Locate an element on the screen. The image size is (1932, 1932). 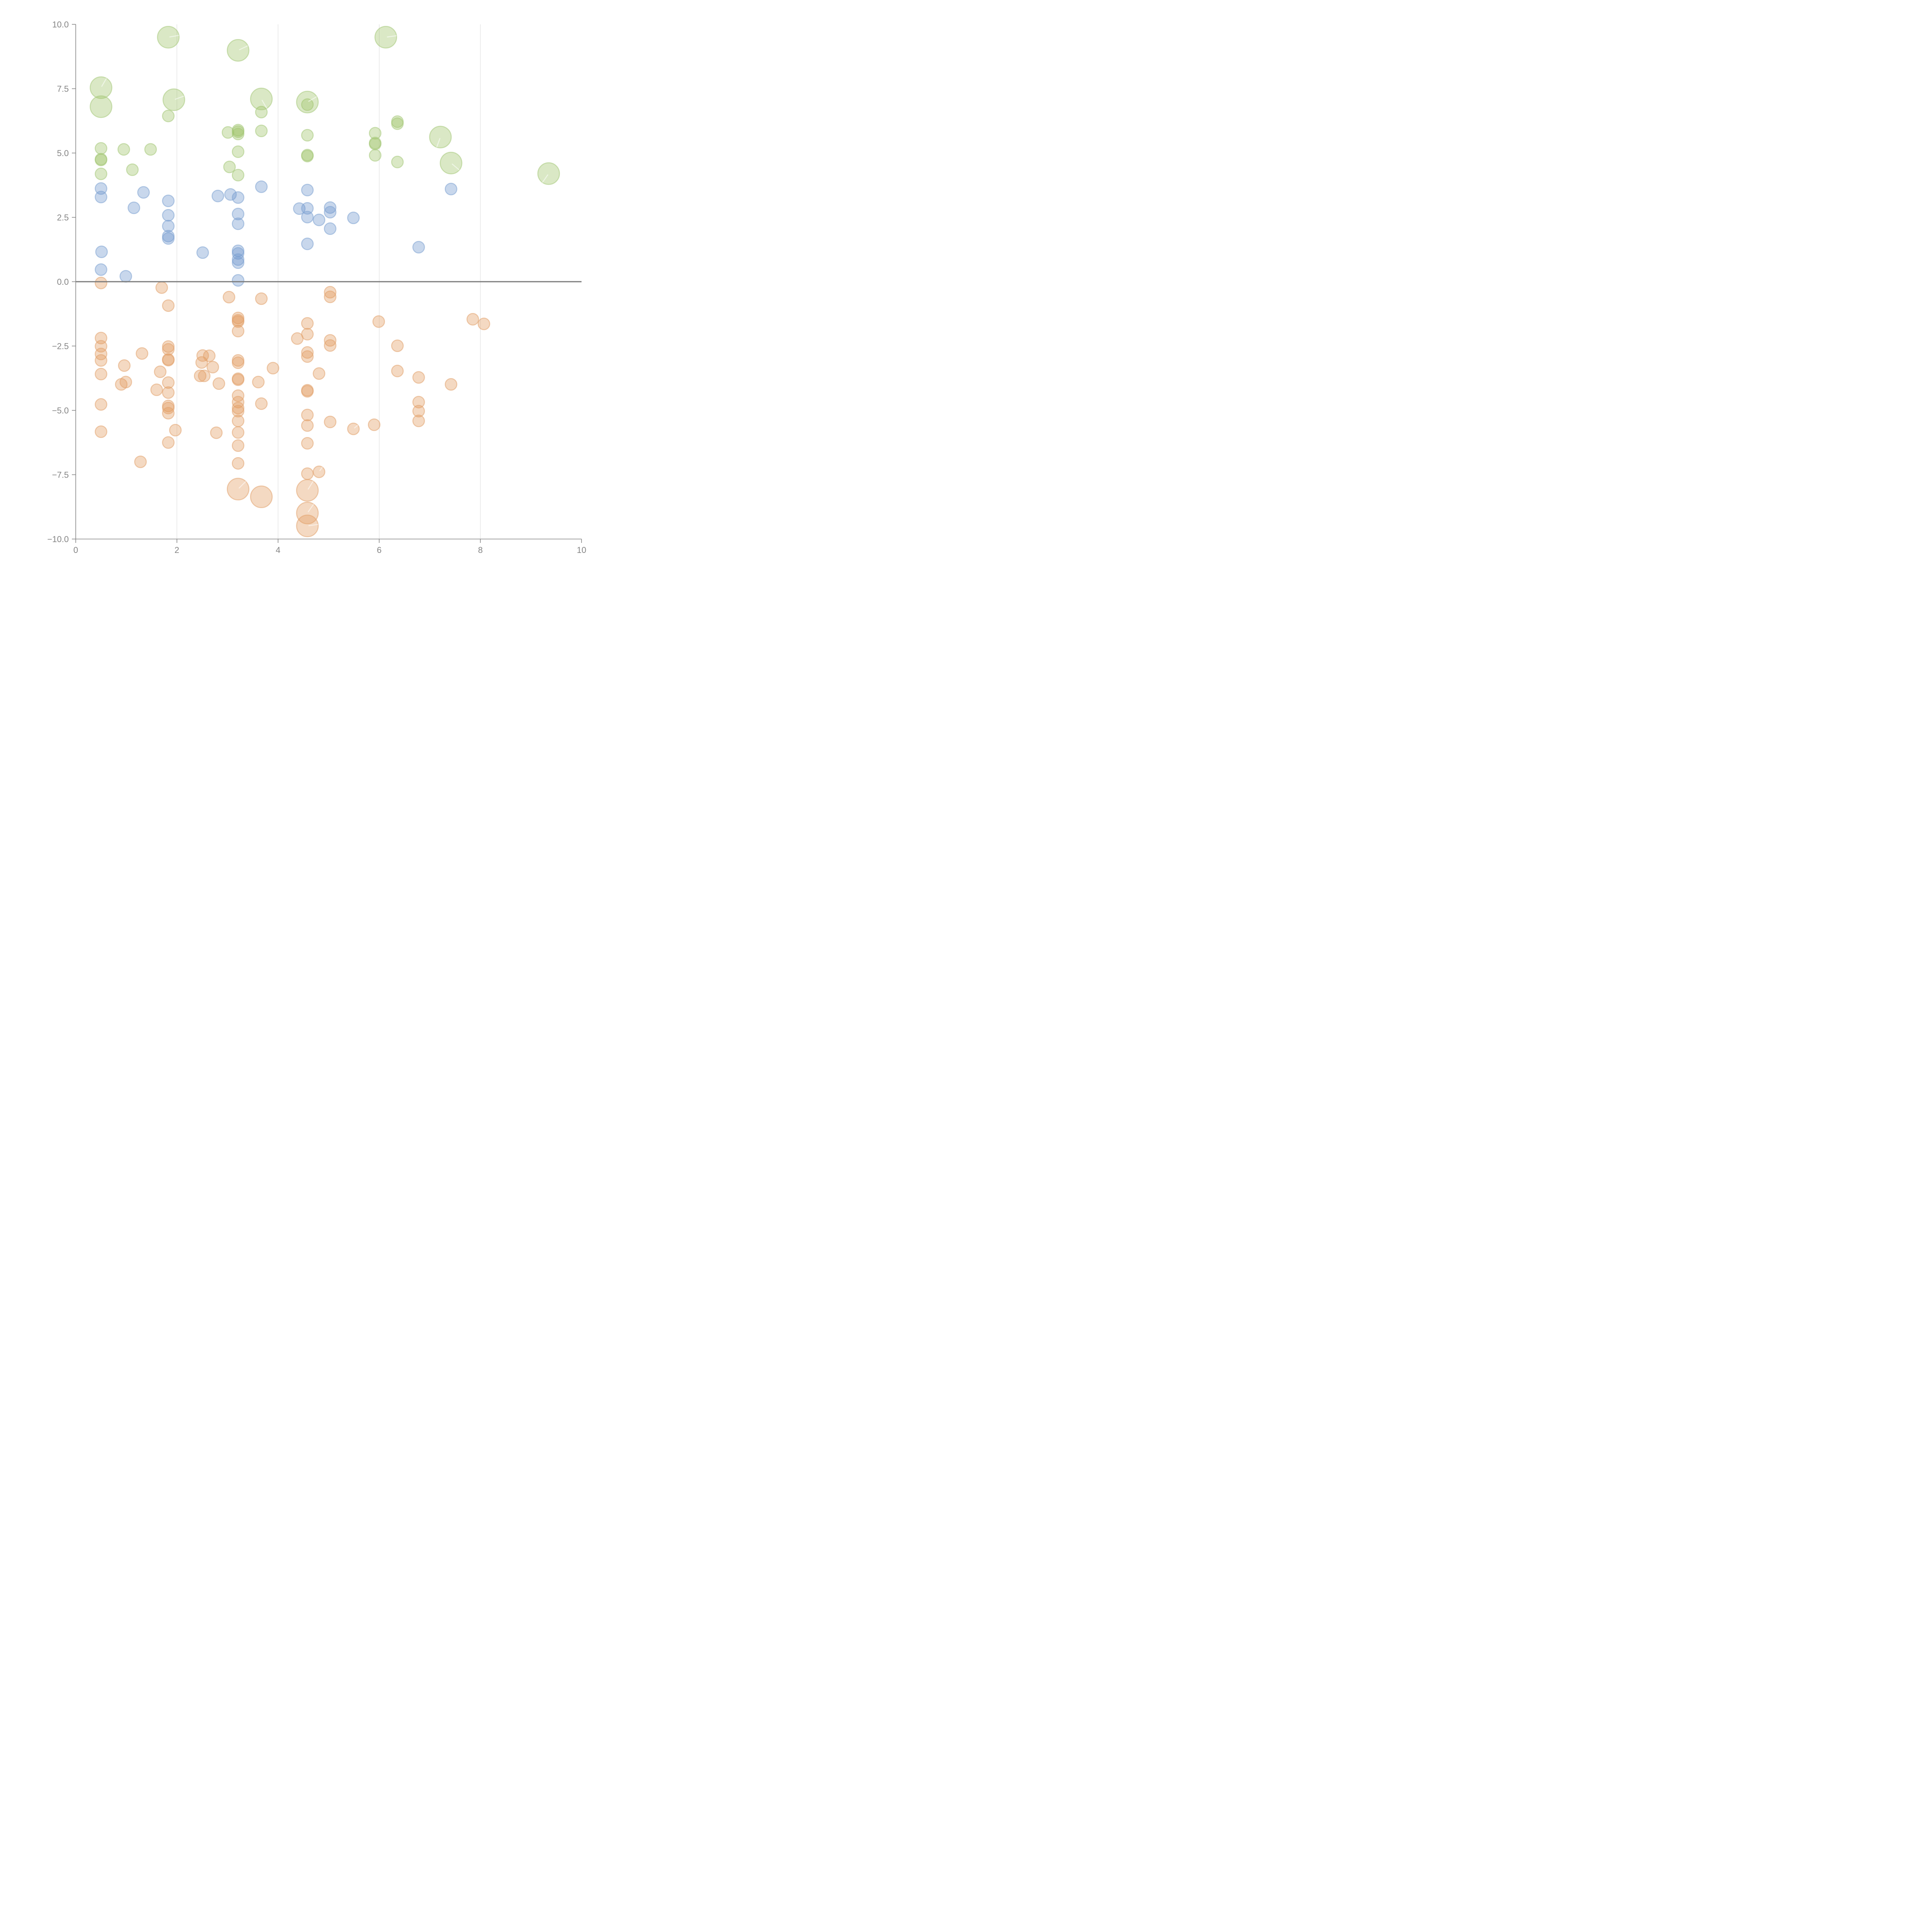
x-tick-label: 2 is located at coordinates (177, 550).